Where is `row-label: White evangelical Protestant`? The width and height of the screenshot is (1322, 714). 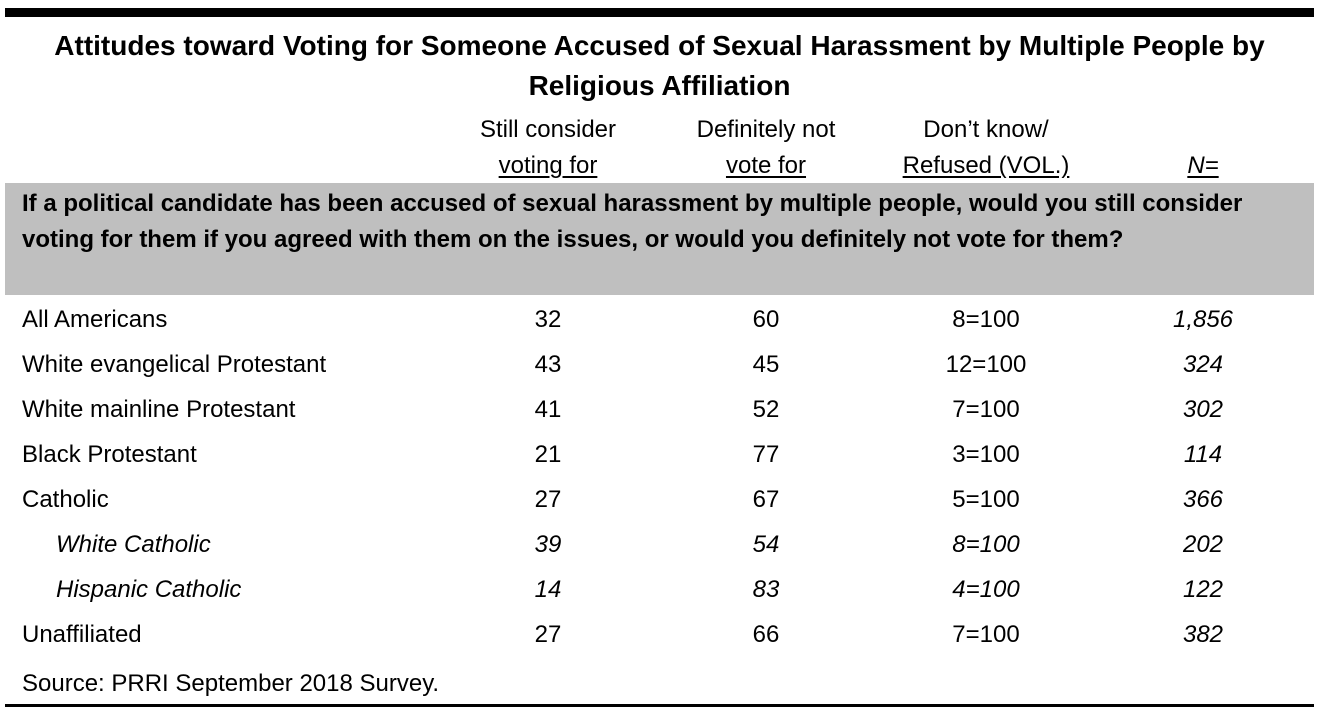
row-label: White evangelical Protestant is located at coordinates (174, 364).